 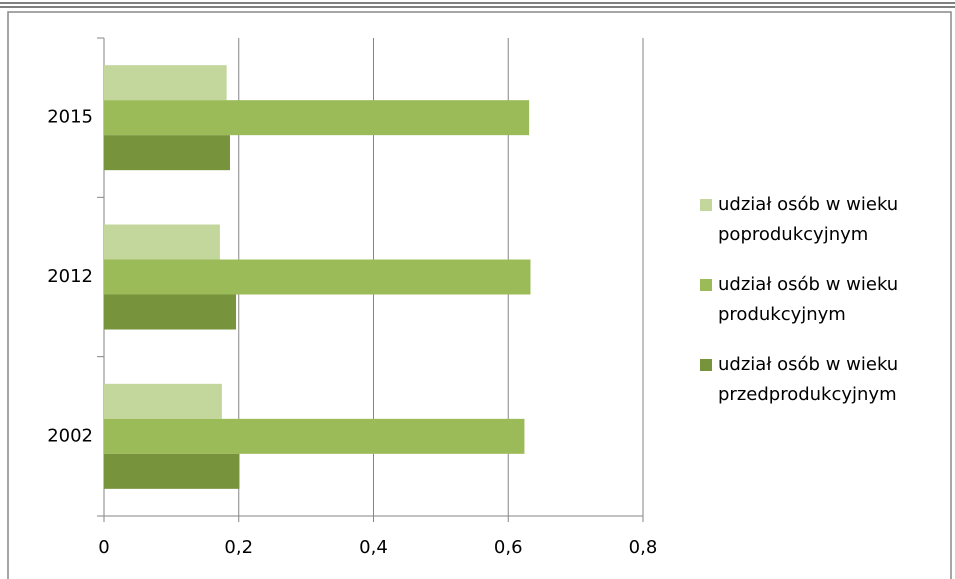 What do you see at coordinates (70, 276) in the screenshot?
I see `y-tick-label: 2012` at bounding box center [70, 276].